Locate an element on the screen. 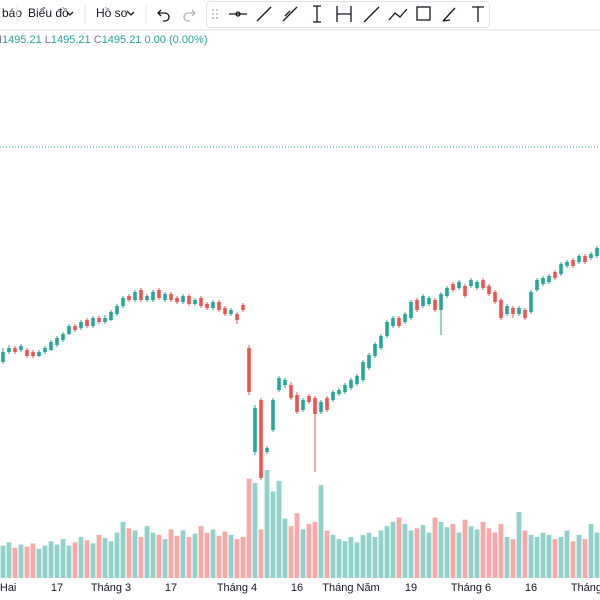 The height and width of the screenshot is (600, 600). legend-label: L is located at coordinates (48, 40).